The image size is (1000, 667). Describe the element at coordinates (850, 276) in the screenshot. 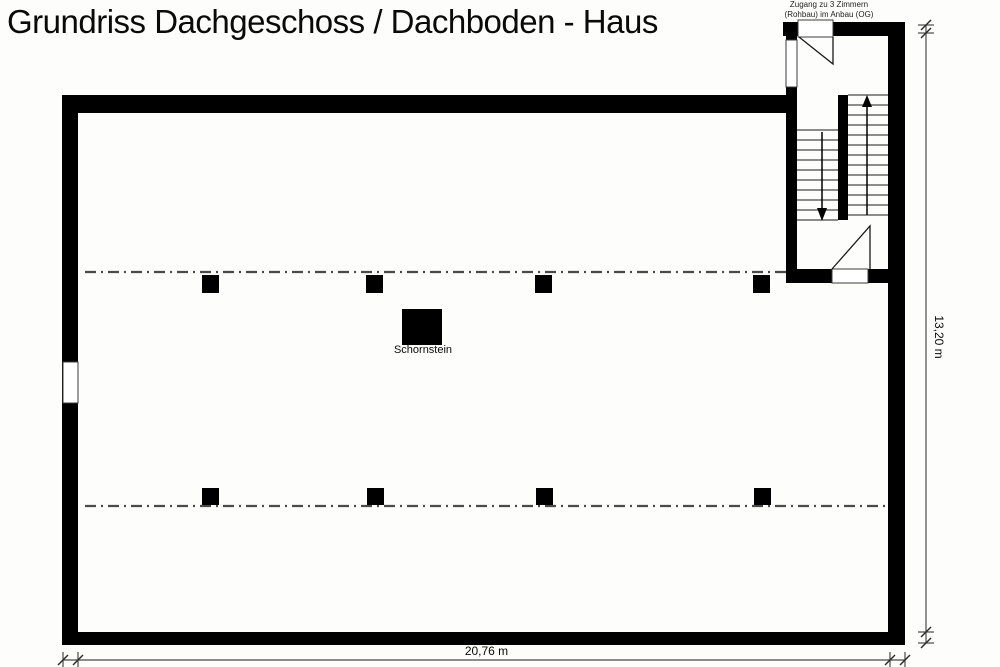

I see `stairwell-bottom-door-opening` at that location.